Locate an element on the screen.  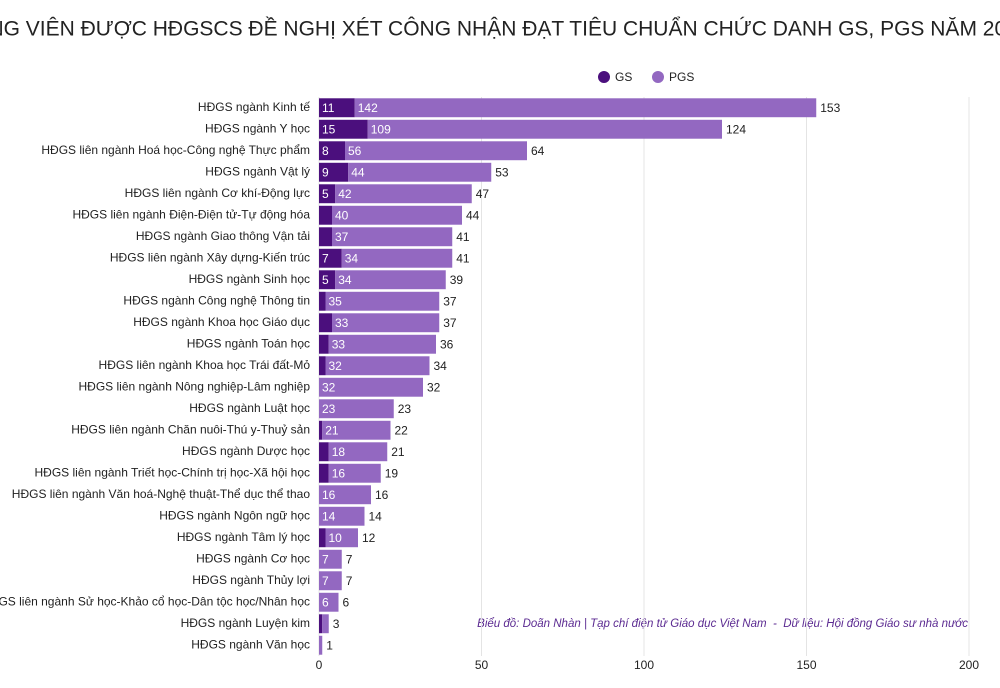
y-tick-label: HĐGS liên ngành Khoa học Trái đất-Mỏ is located at coordinates (205, 365).